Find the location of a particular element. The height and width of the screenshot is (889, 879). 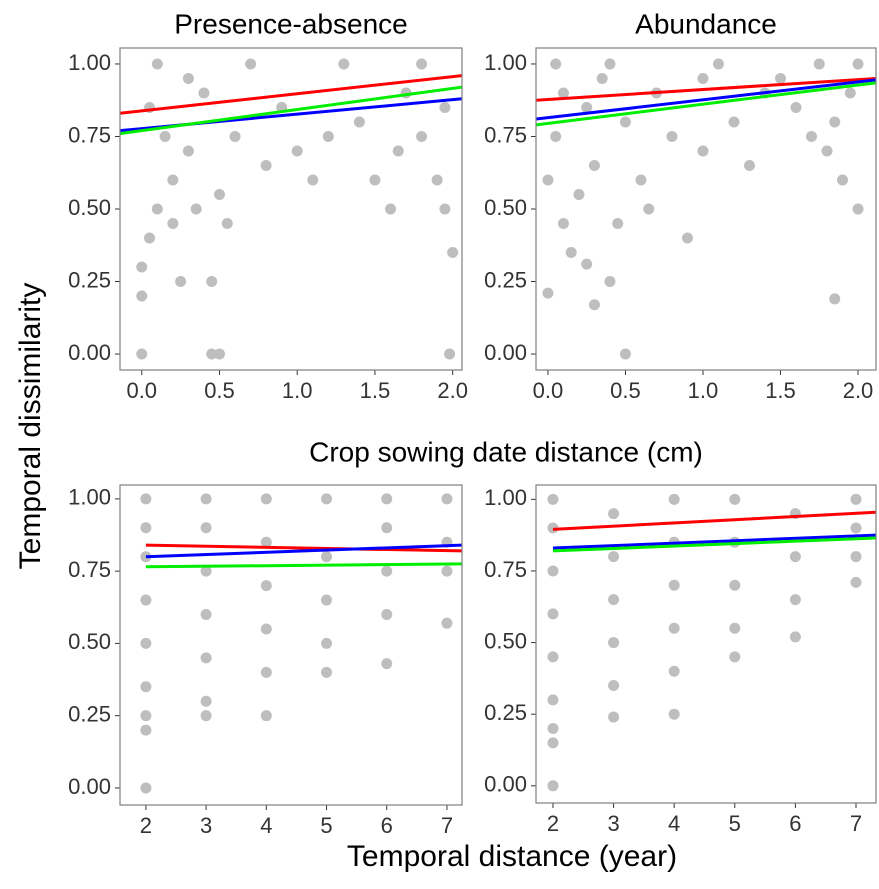

plot-area is located at coordinates (301, 643).